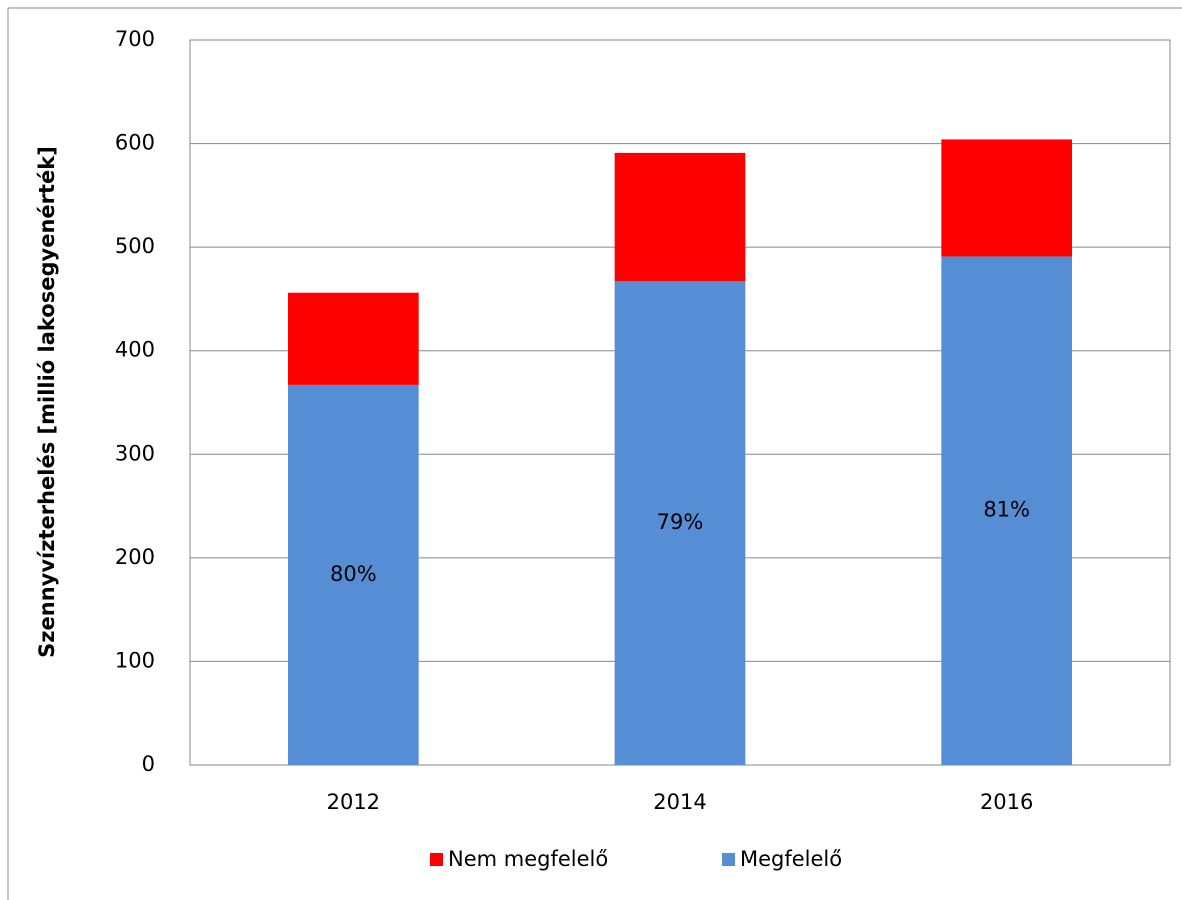 This screenshot has height=900, width=1182. Describe the element at coordinates (528, 859) in the screenshot. I see `legend-label: Nem megfelelő` at that location.